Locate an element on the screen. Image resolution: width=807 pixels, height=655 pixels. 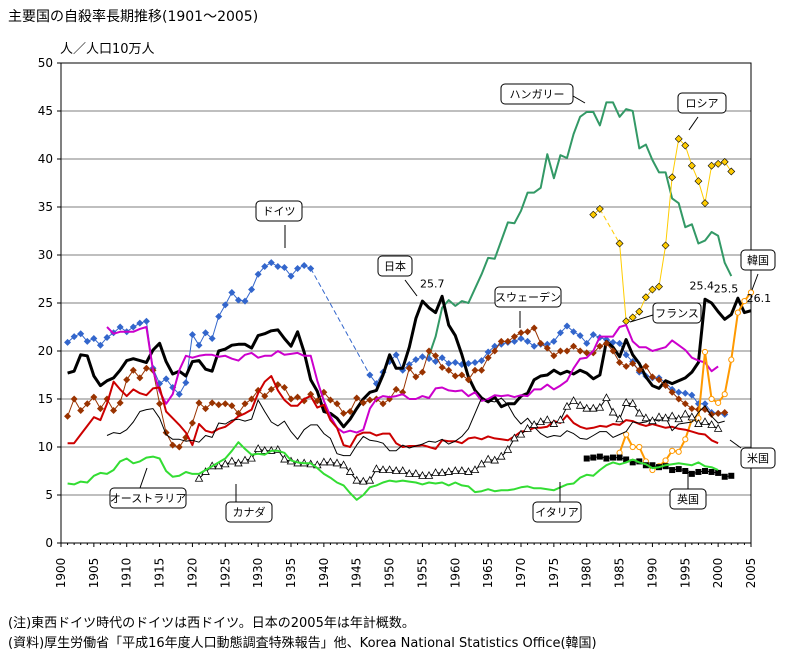
value-annotation: 26.1 is located at coordinates (759, 298).